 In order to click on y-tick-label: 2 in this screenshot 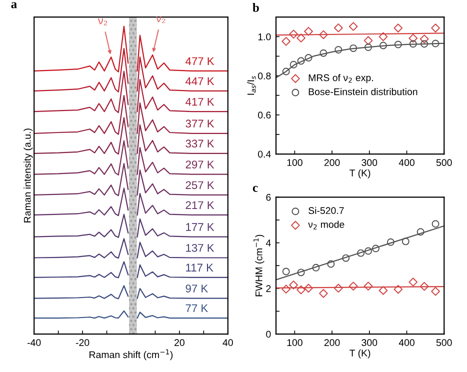, I will do `click(268, 288)`.